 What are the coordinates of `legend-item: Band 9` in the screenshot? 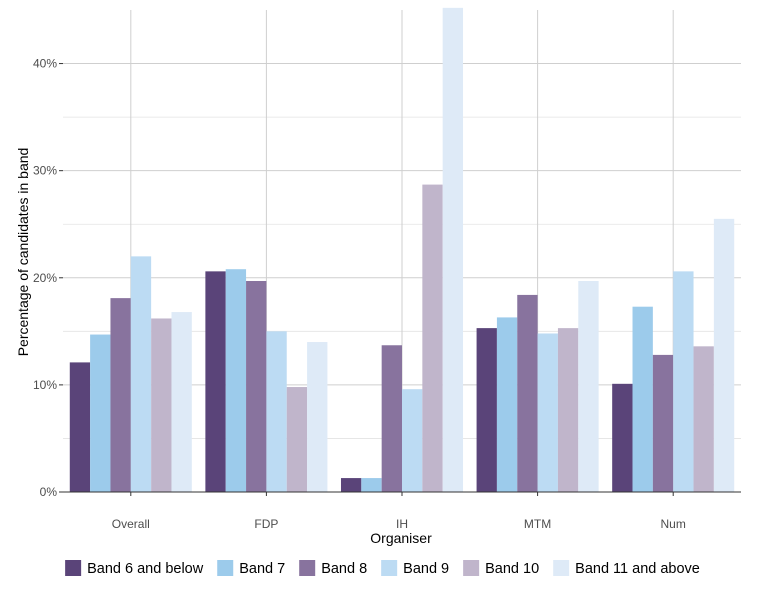 It's located at (415, 568).